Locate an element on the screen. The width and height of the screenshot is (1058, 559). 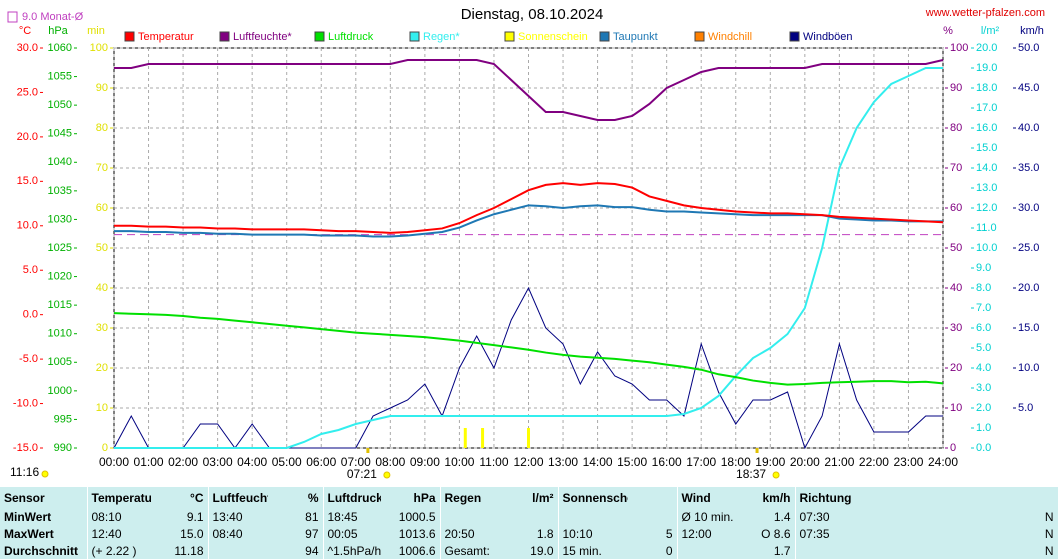
y-tick-label: 20.0 is located at coordinates (27, 137).